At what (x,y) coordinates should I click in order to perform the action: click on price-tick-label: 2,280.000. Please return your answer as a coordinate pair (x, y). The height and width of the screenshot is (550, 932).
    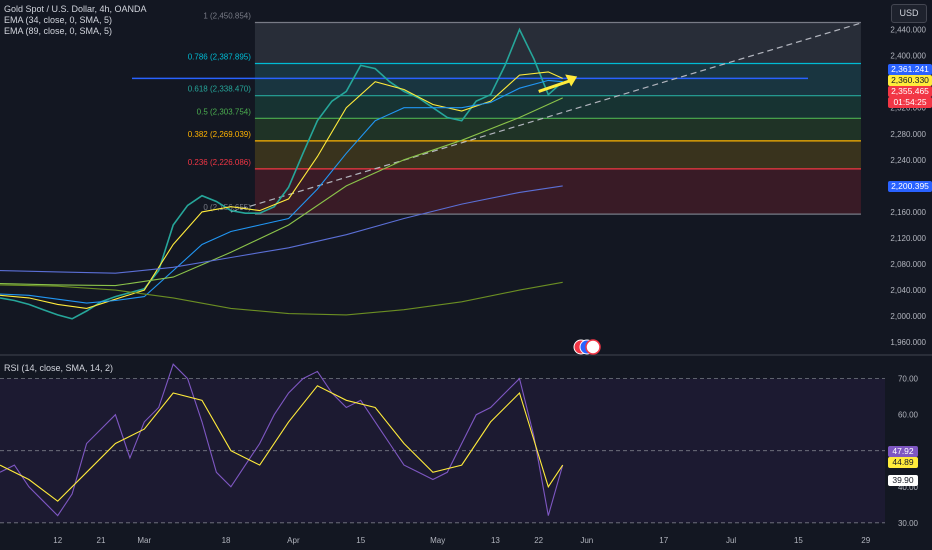
    Looking at the image, I should click on (908, 134).